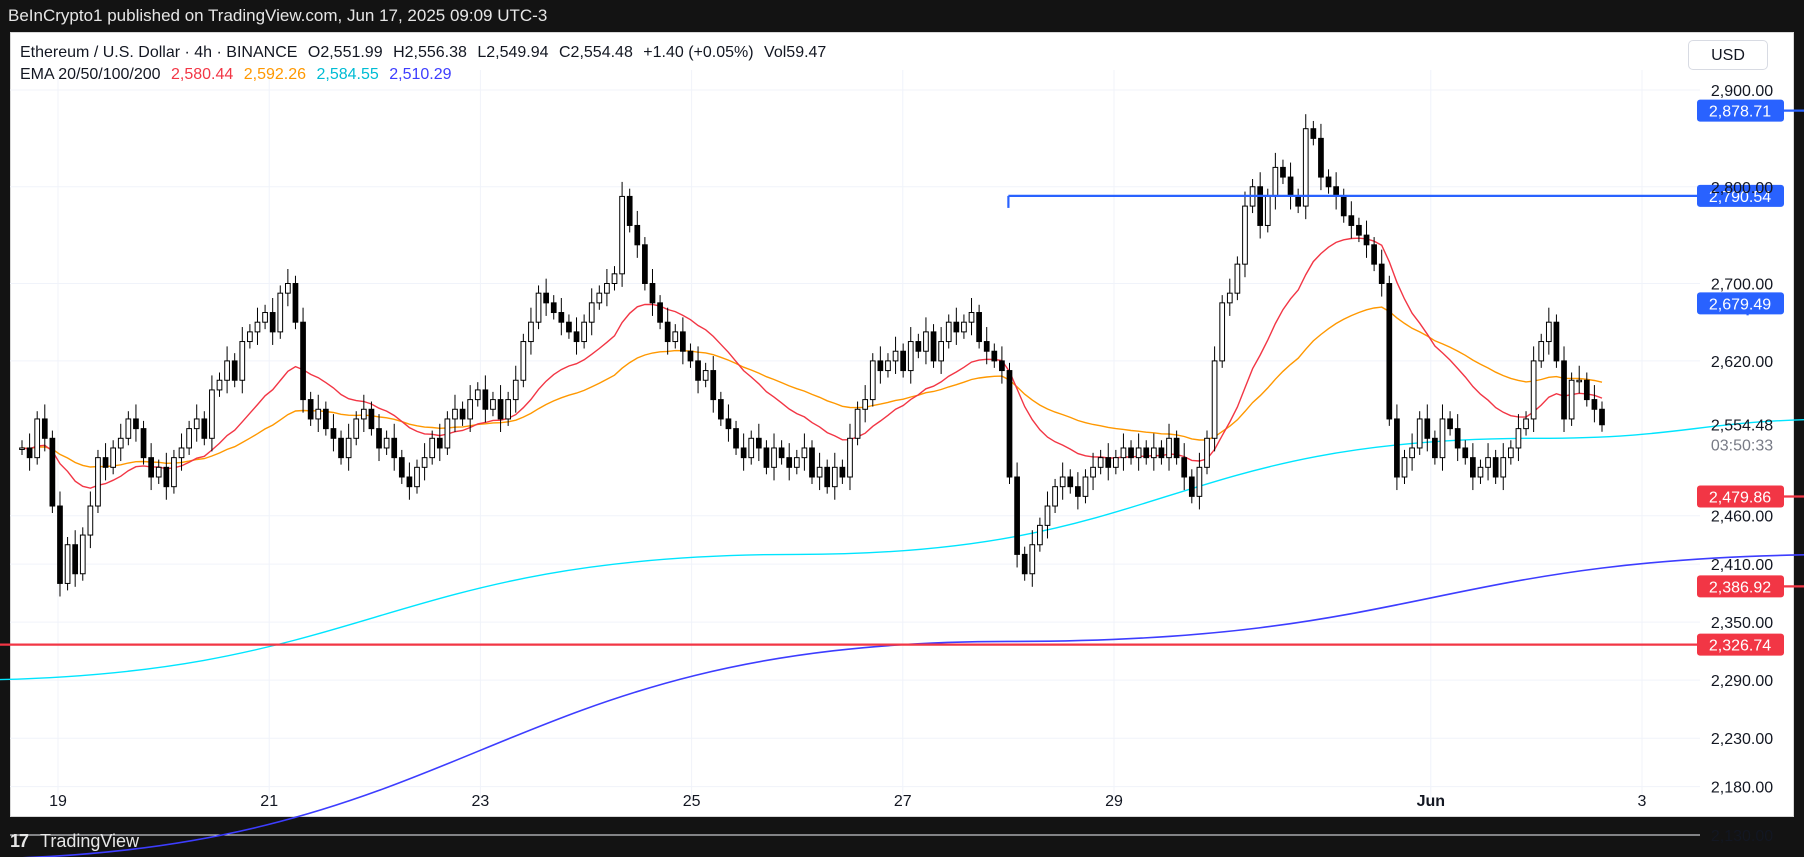 The image size is (1804, 857). I want to click on currency-button: USD, so click(1728, 55).